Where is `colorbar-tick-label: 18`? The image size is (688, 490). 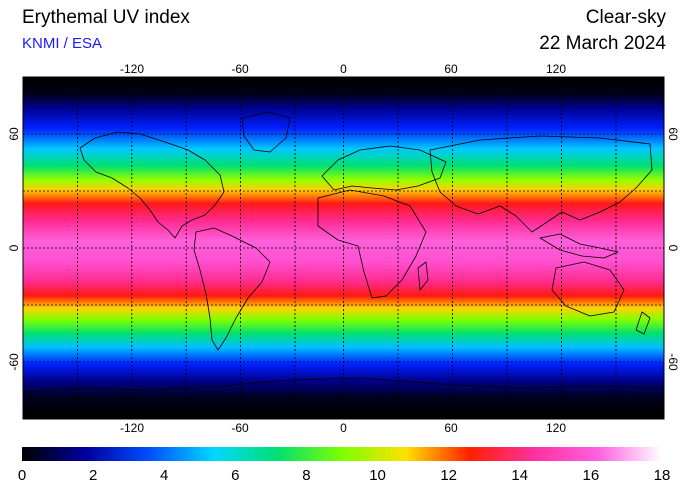
colorbar-tick-label: 18 is located at coordinates (662, 475).